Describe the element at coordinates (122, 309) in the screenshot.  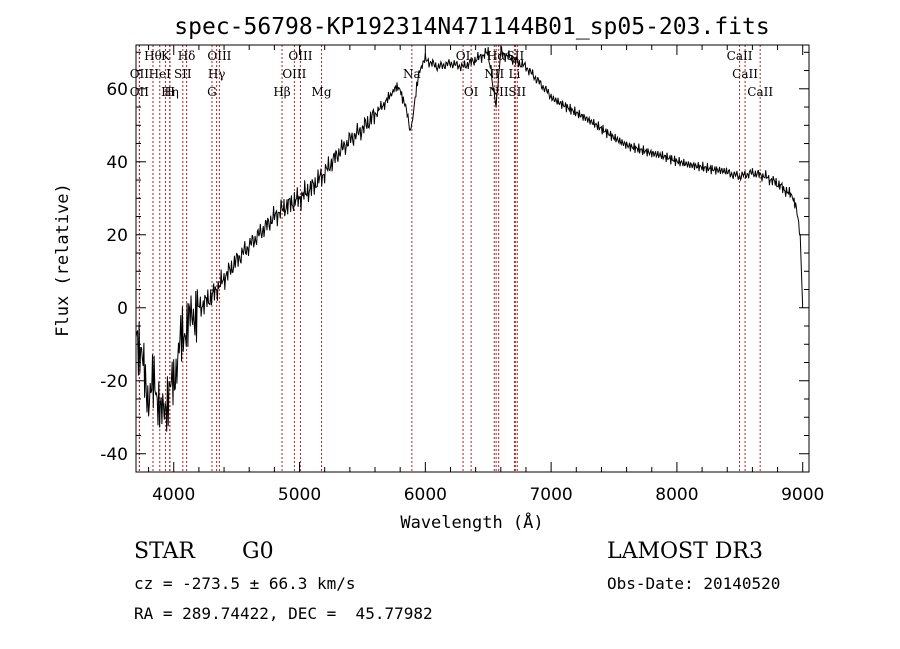
I see `y-tick-label: 0` at that location.